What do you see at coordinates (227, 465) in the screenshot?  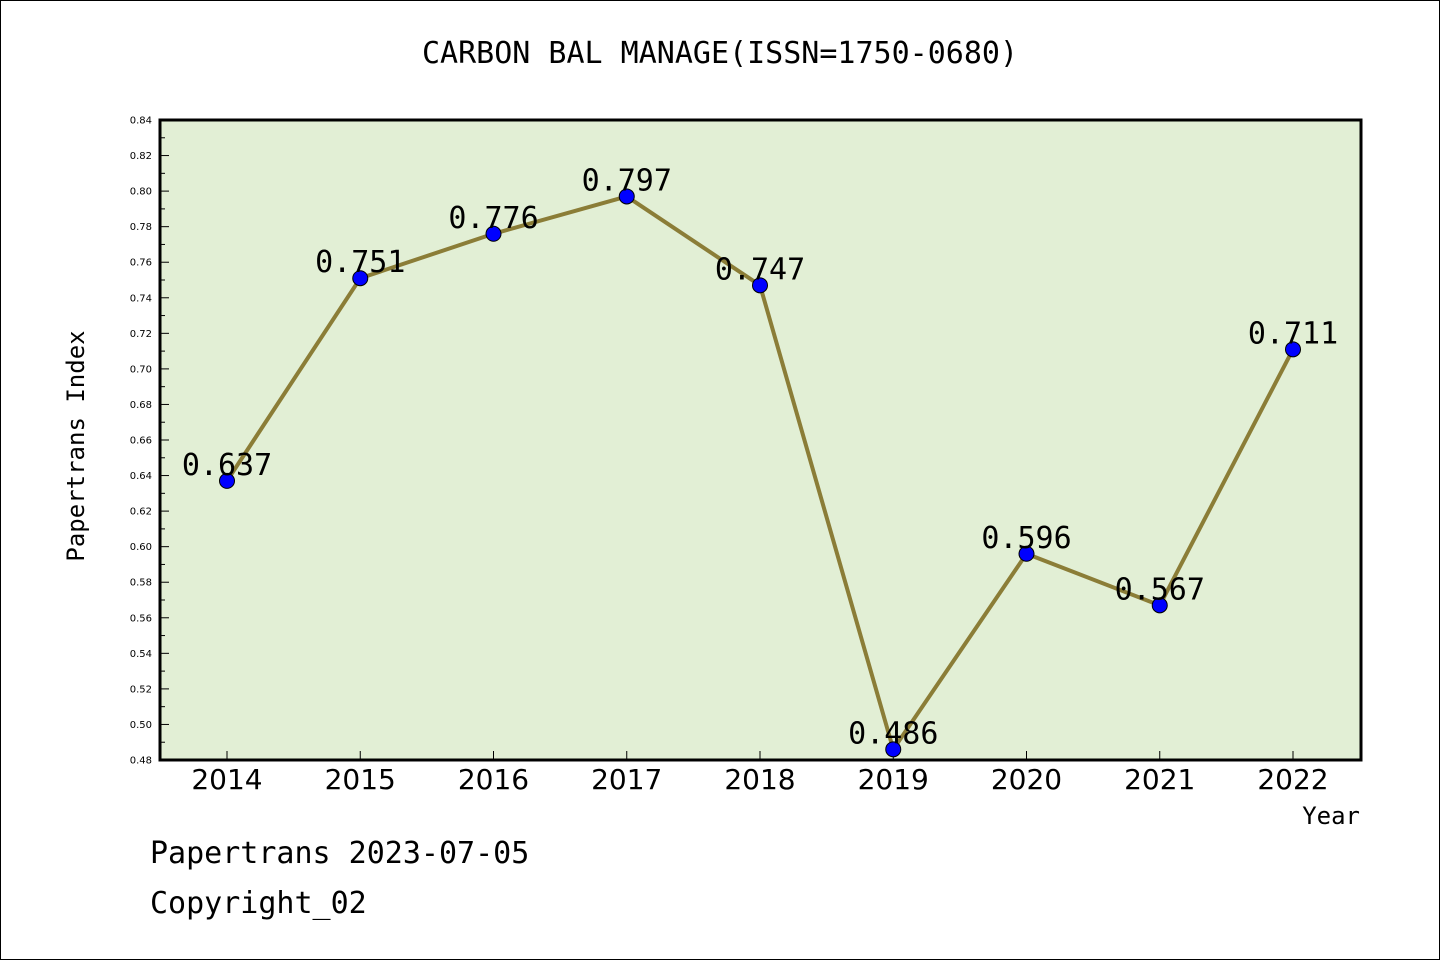 I see `data-label: 0.637` at bounding box center [227, 465].